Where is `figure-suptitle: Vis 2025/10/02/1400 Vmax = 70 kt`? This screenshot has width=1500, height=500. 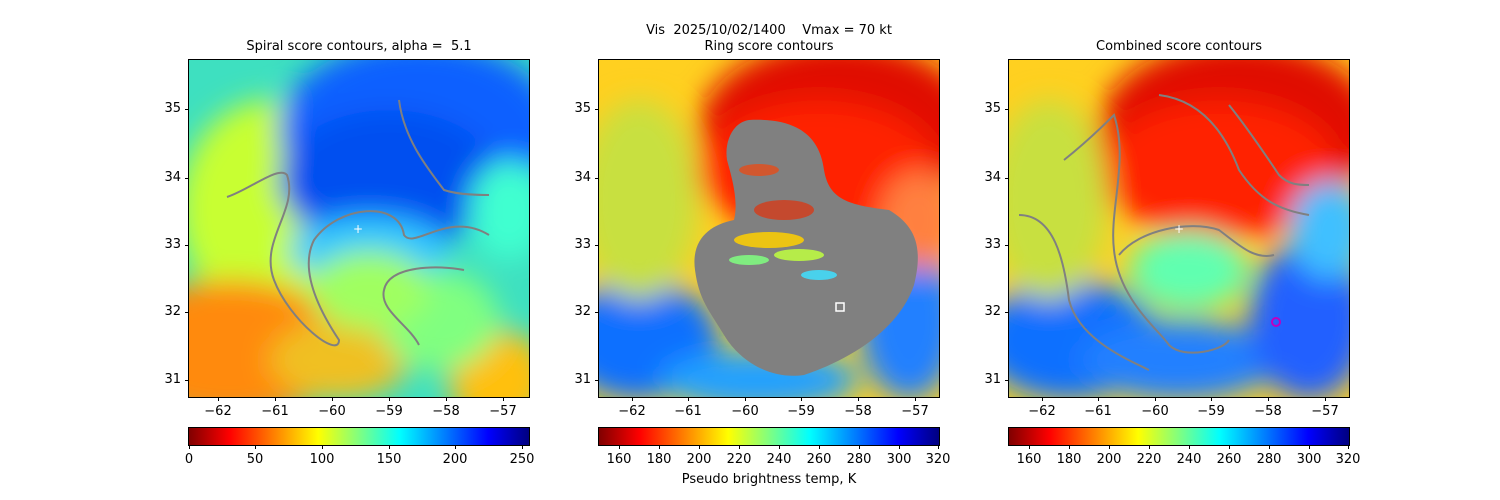 figure-suptitle: Vis 2025/10/02/1400 Vmax = 70 kt is located at coordinates (769, 30).